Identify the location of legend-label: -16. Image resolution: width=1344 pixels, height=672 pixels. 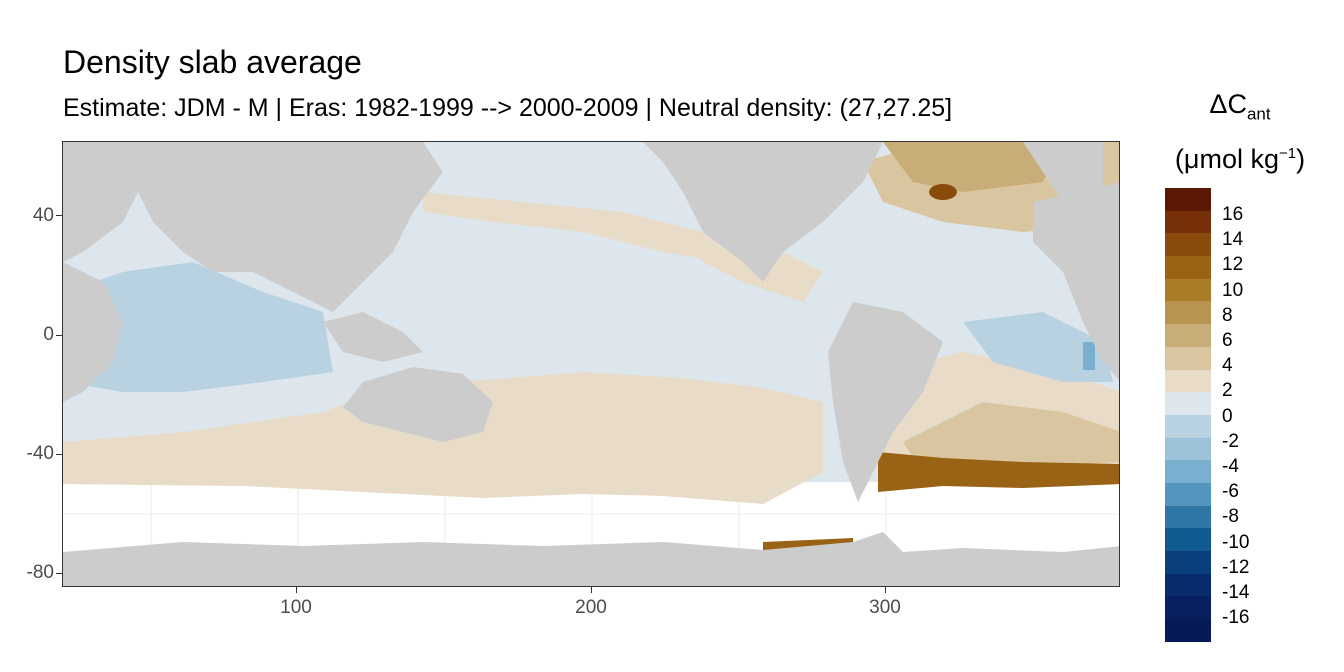
(1236, 618).